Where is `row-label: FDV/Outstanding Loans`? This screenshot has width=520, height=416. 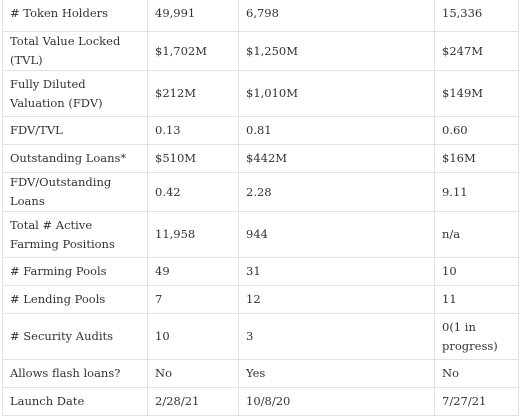
row-label: FDV/Outstanding Loans is located at coordinates (75, 192).